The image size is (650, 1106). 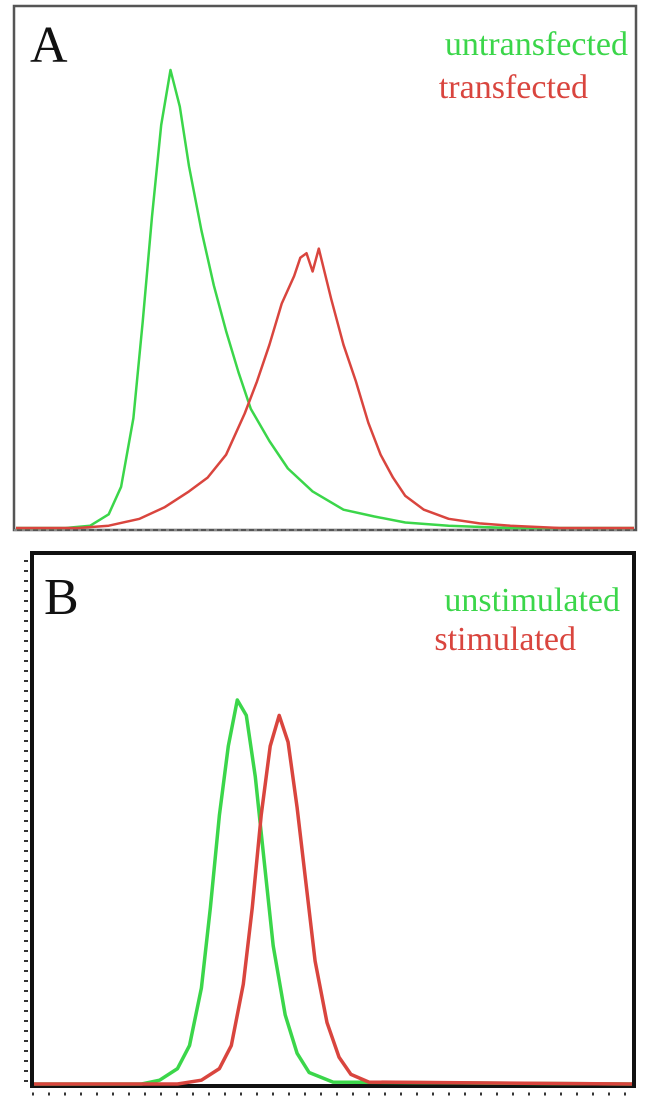 I want to click on panel-a-legend-transfected: transfected, so click(x=513, y=87).